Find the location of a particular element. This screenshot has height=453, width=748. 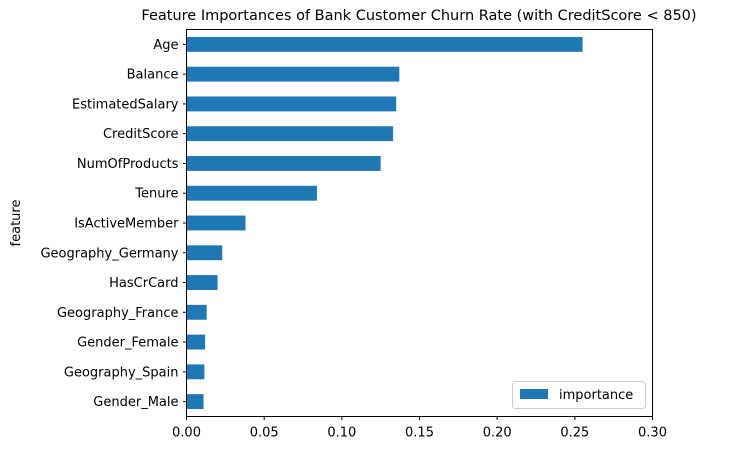

bar-geography-spain is located at coordinates (195, 372).